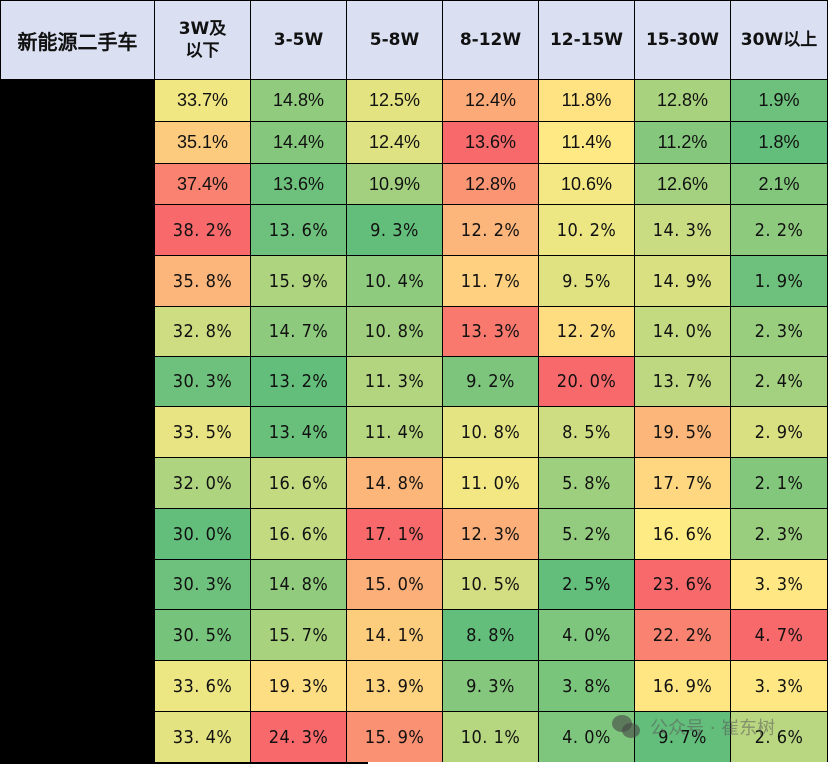 The width and height of the screenshot is (828, 764). What do you see at coordinates (394, 584) in the screenshot?
I see `cell-value: 15. 0%` at bounding box center [394, 584].